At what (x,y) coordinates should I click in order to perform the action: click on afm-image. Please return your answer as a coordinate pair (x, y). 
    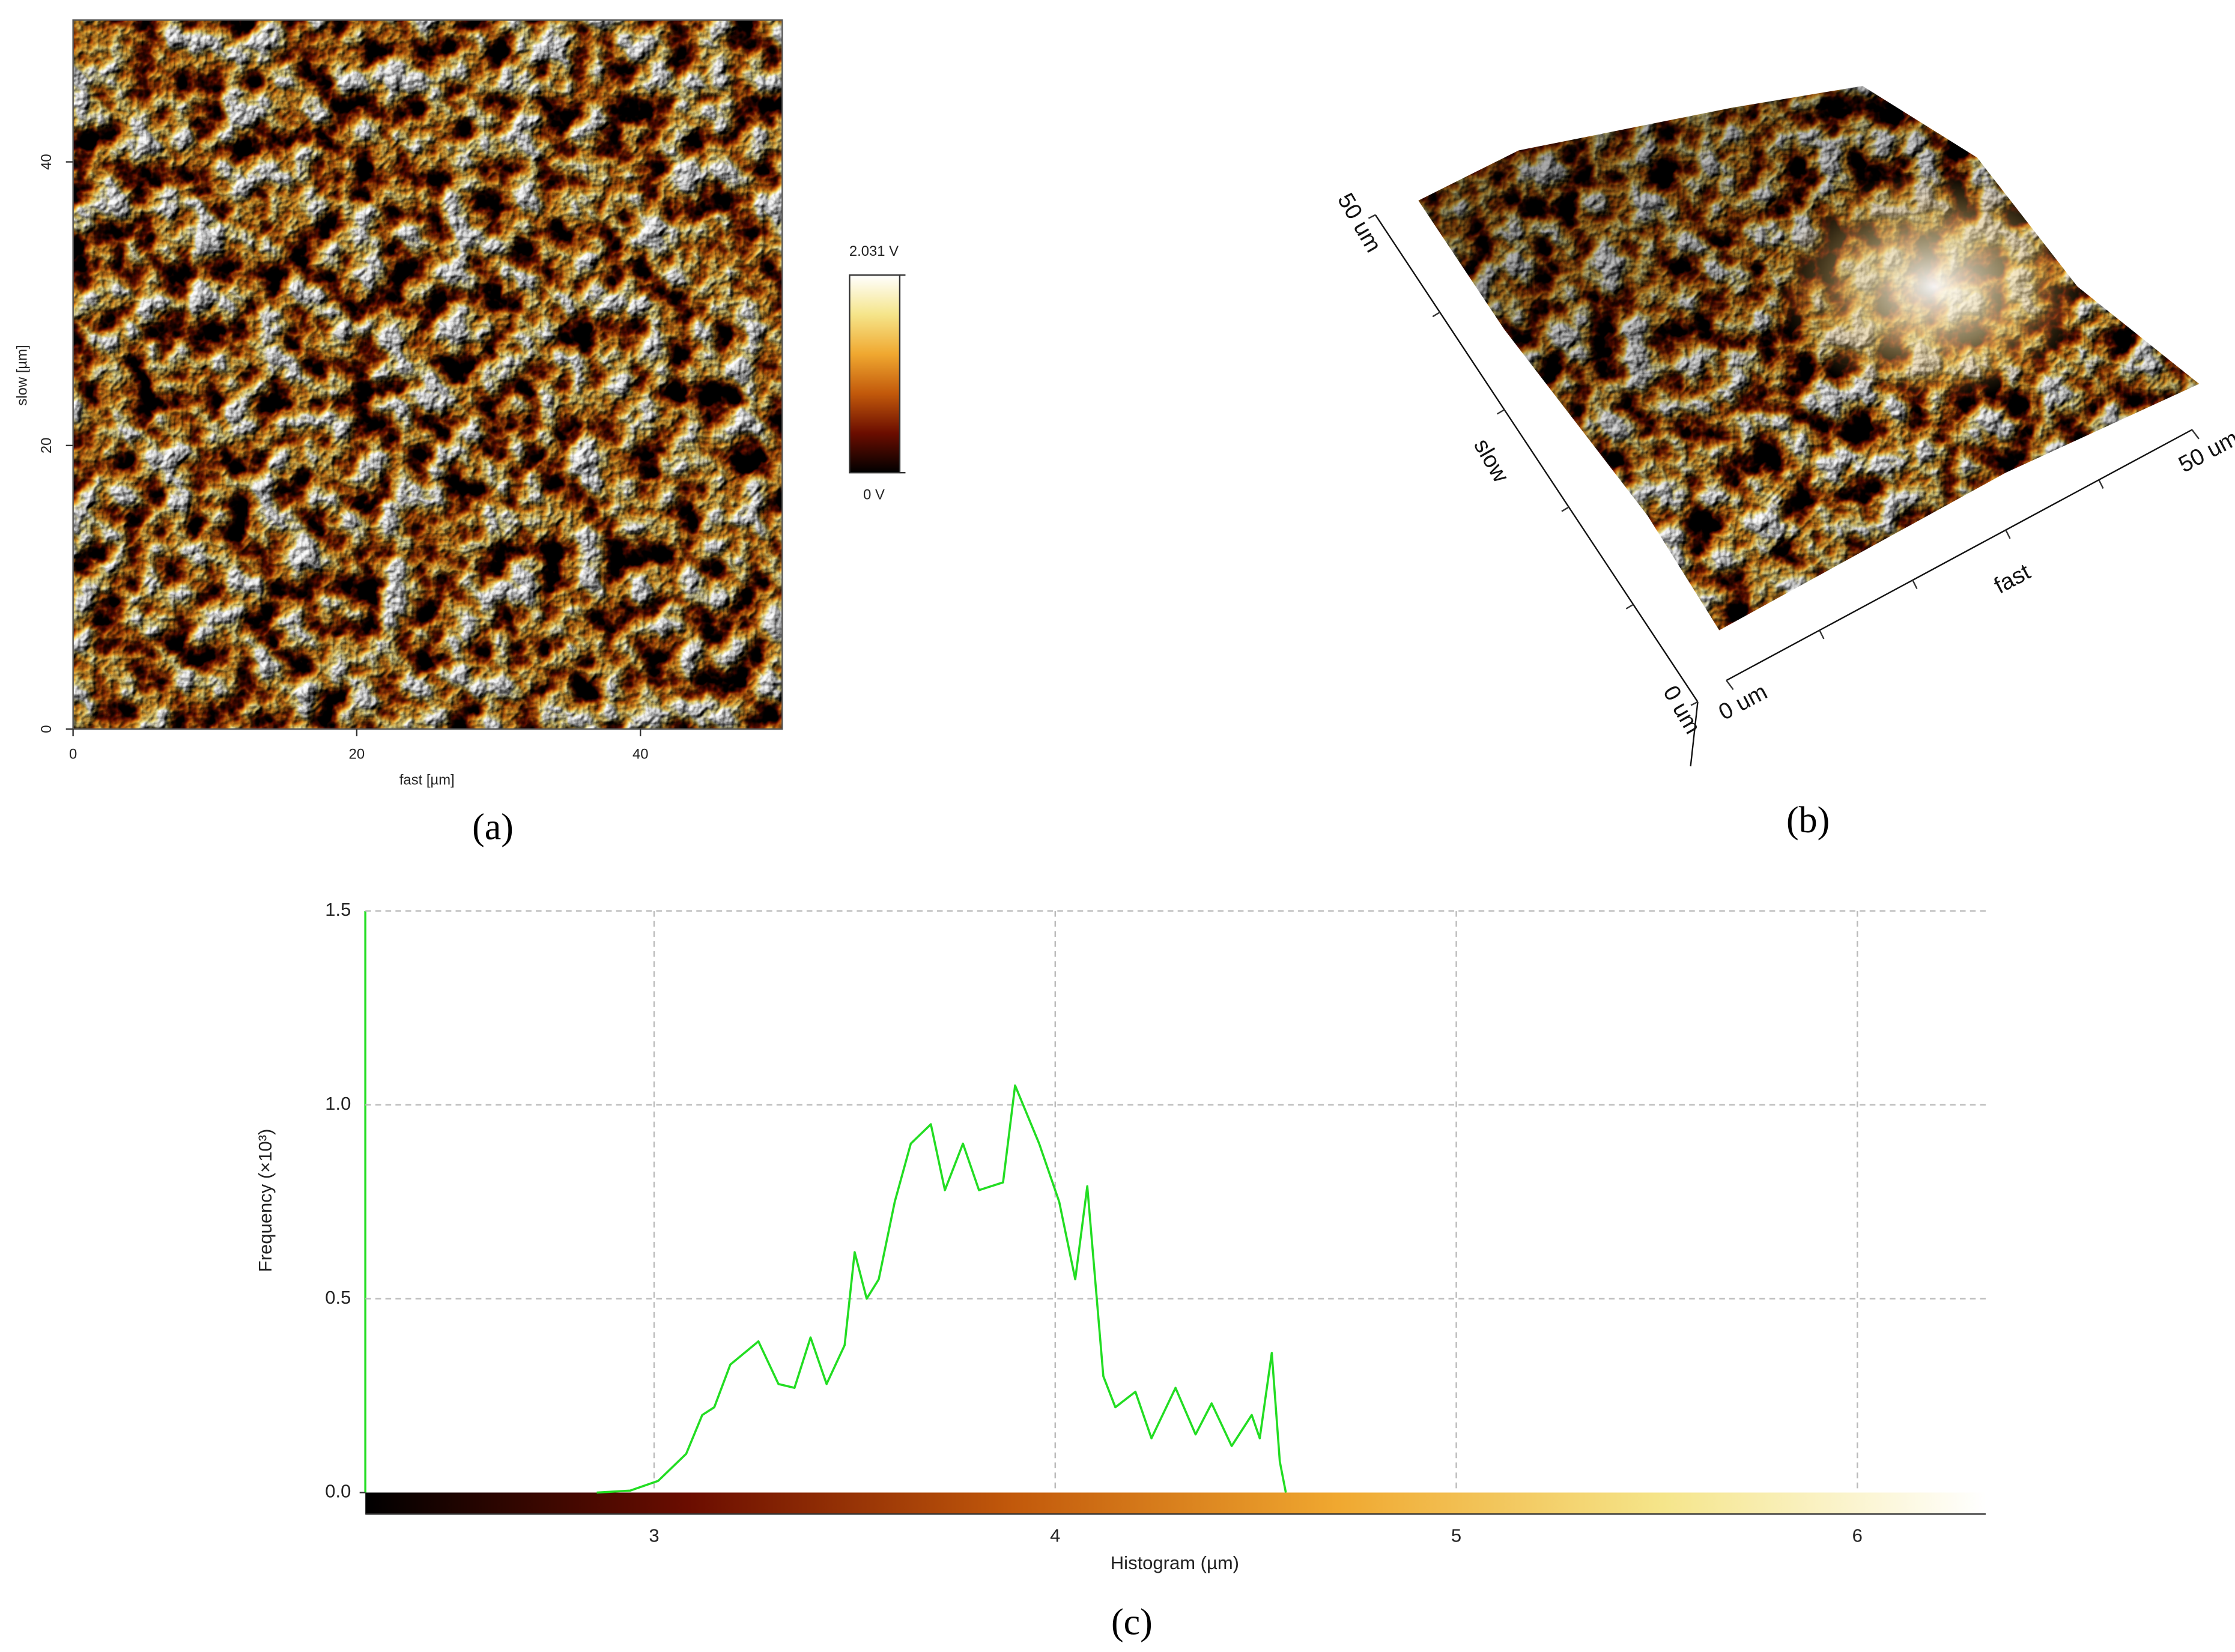
    Looking at the image, I should click on (428, 375).